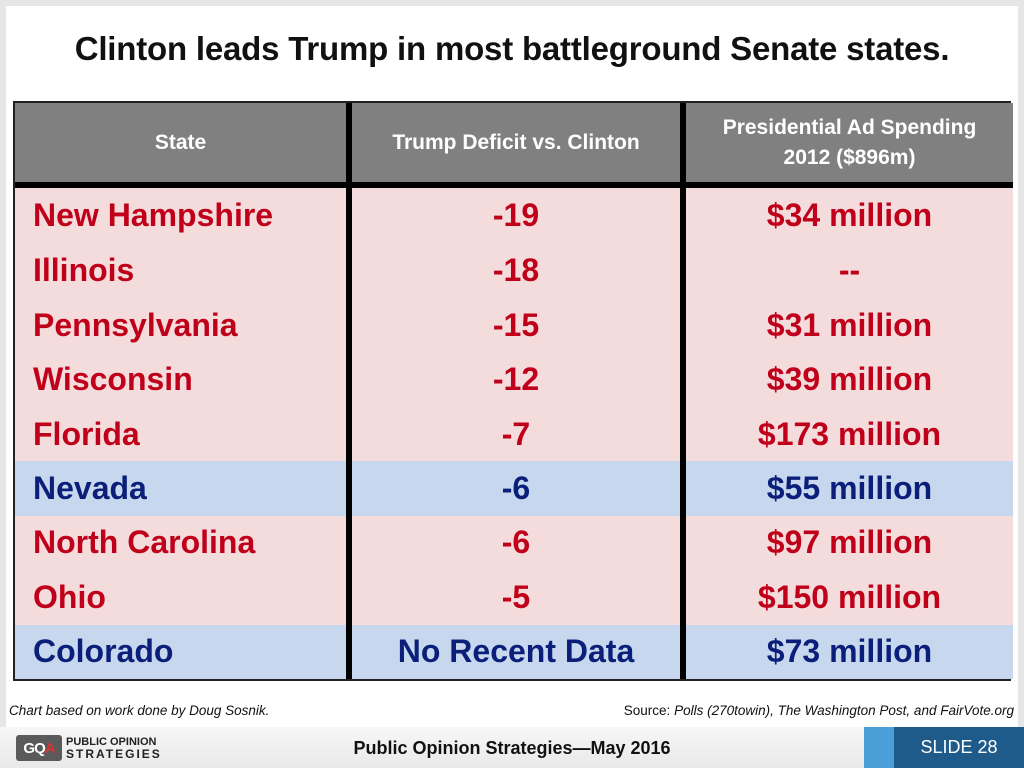 This screenshot has height=768, width=1024. I want to click on cell-spending: $34 million, so click(848, 214).